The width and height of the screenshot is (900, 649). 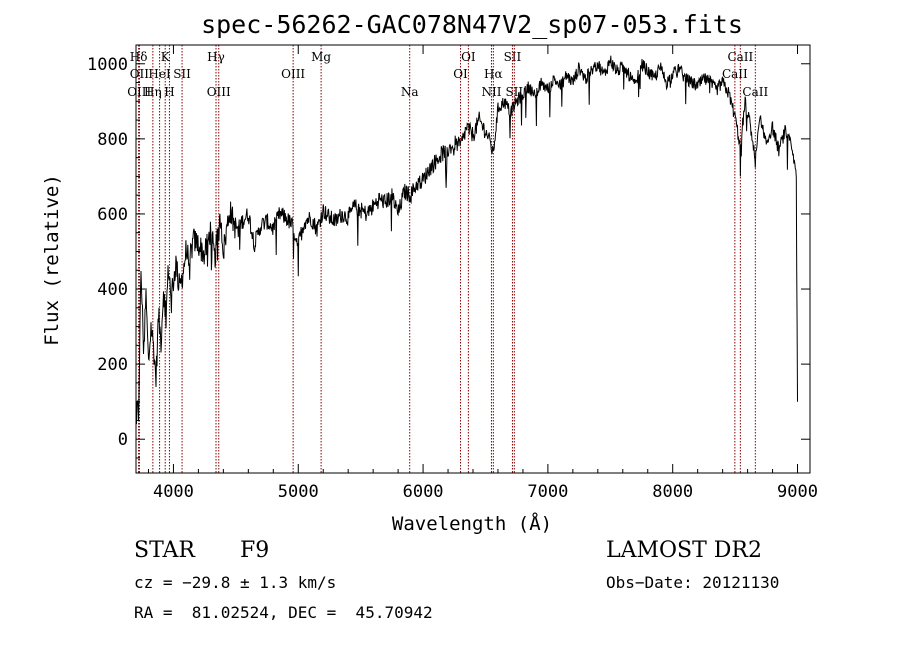 What do you see at coordinates (472, 24) in the screenshot?
I see `chart-title: spec-56262-GAC078N47V2_sp07-053.fits` at bounding box center [472, 24].